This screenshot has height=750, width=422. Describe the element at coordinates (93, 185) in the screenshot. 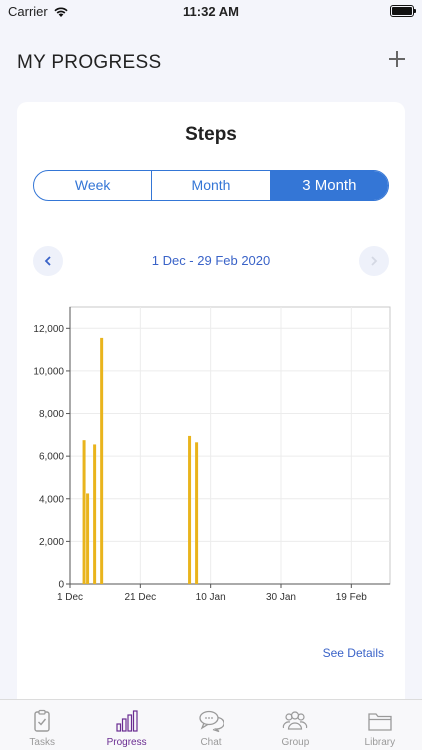

I see `segment-week: Week` at that location.